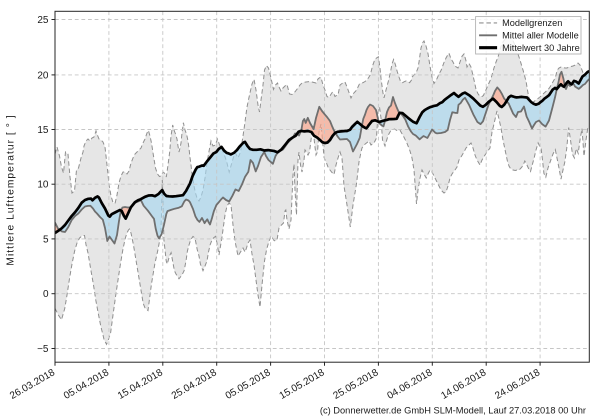 This screenshot has height=420, width=600. I want to click on svg-text: Mittel aller Modelle, so click(540, 36).